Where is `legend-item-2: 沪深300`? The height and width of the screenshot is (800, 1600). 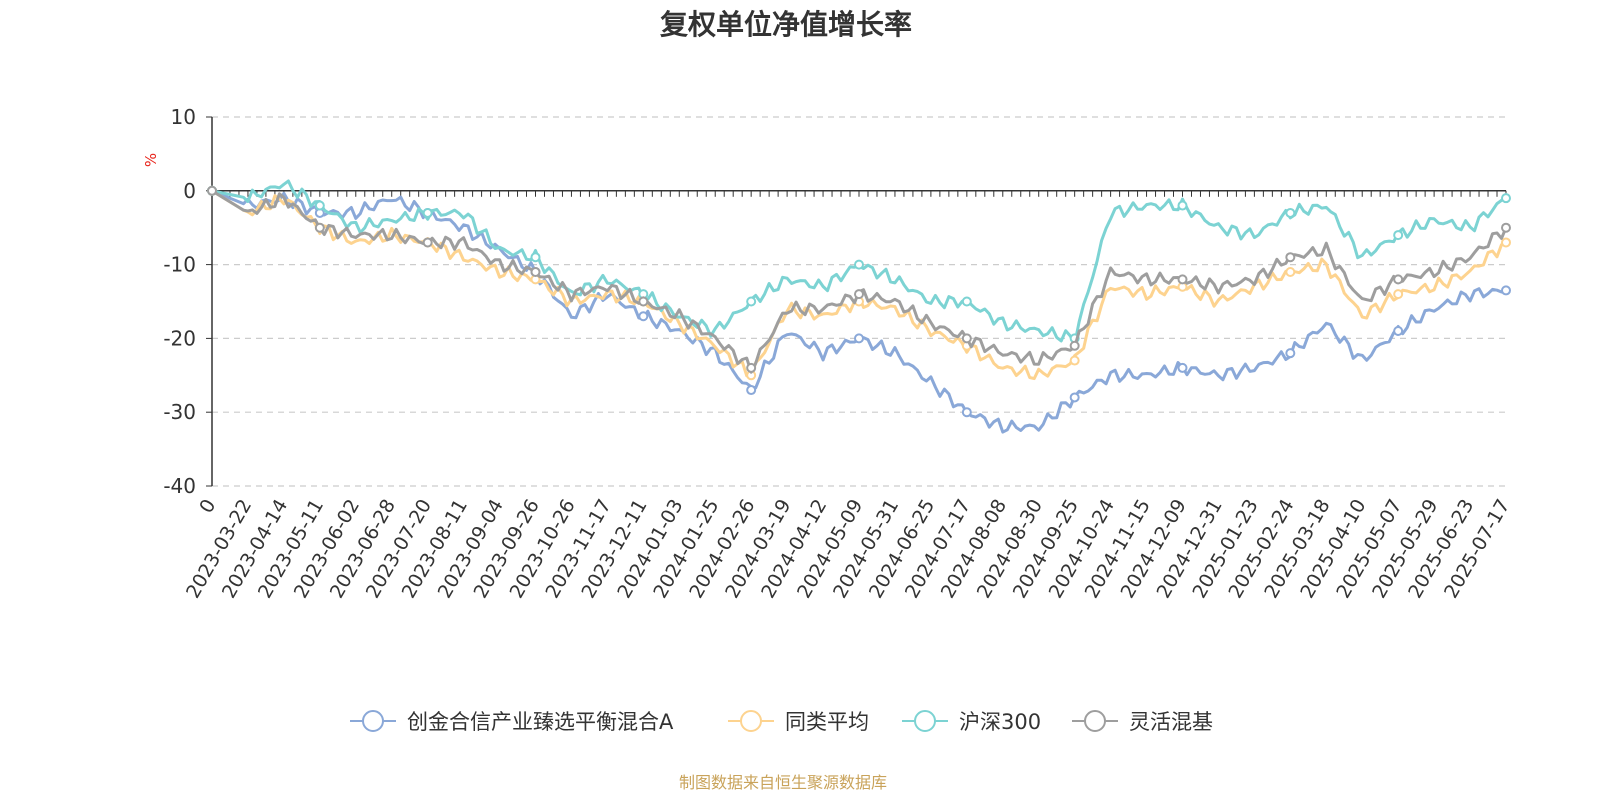 legend-item-2: 沪深300 is located at coordinates (971, 722).